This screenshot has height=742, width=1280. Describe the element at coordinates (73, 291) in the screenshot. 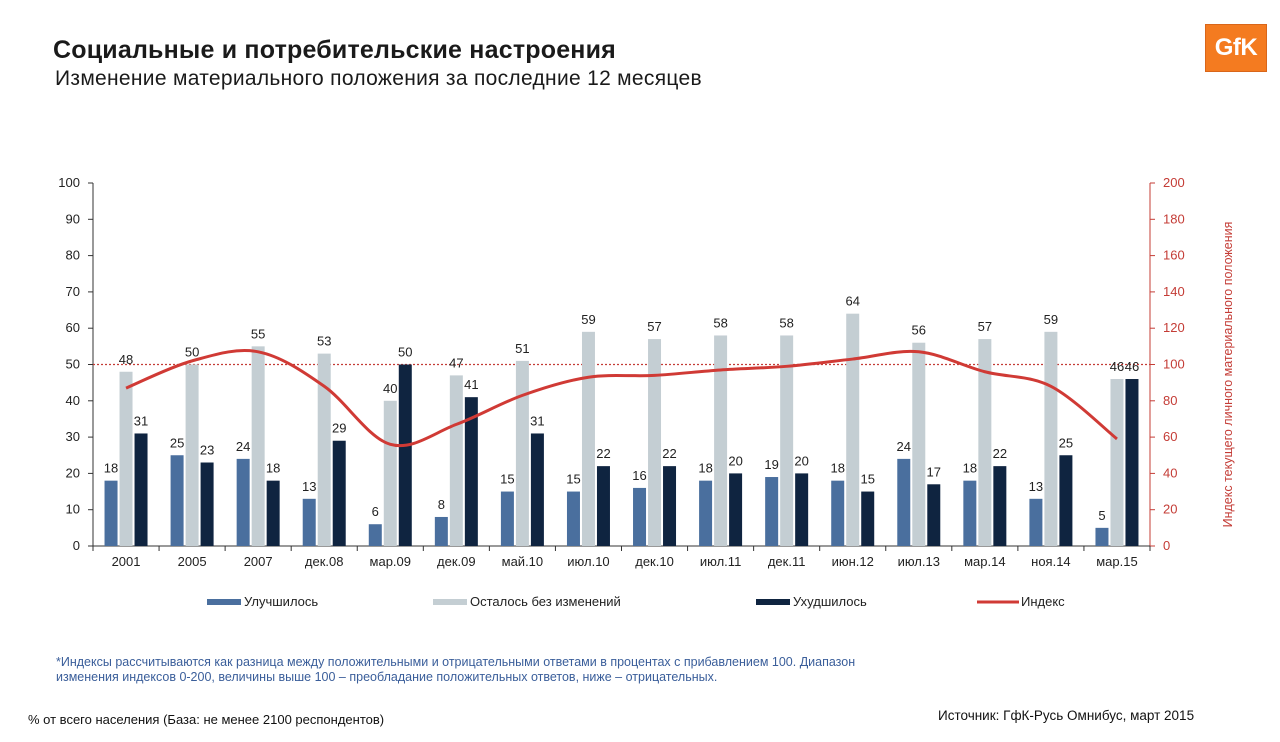

I see `y-tick-label: 70` at that location.